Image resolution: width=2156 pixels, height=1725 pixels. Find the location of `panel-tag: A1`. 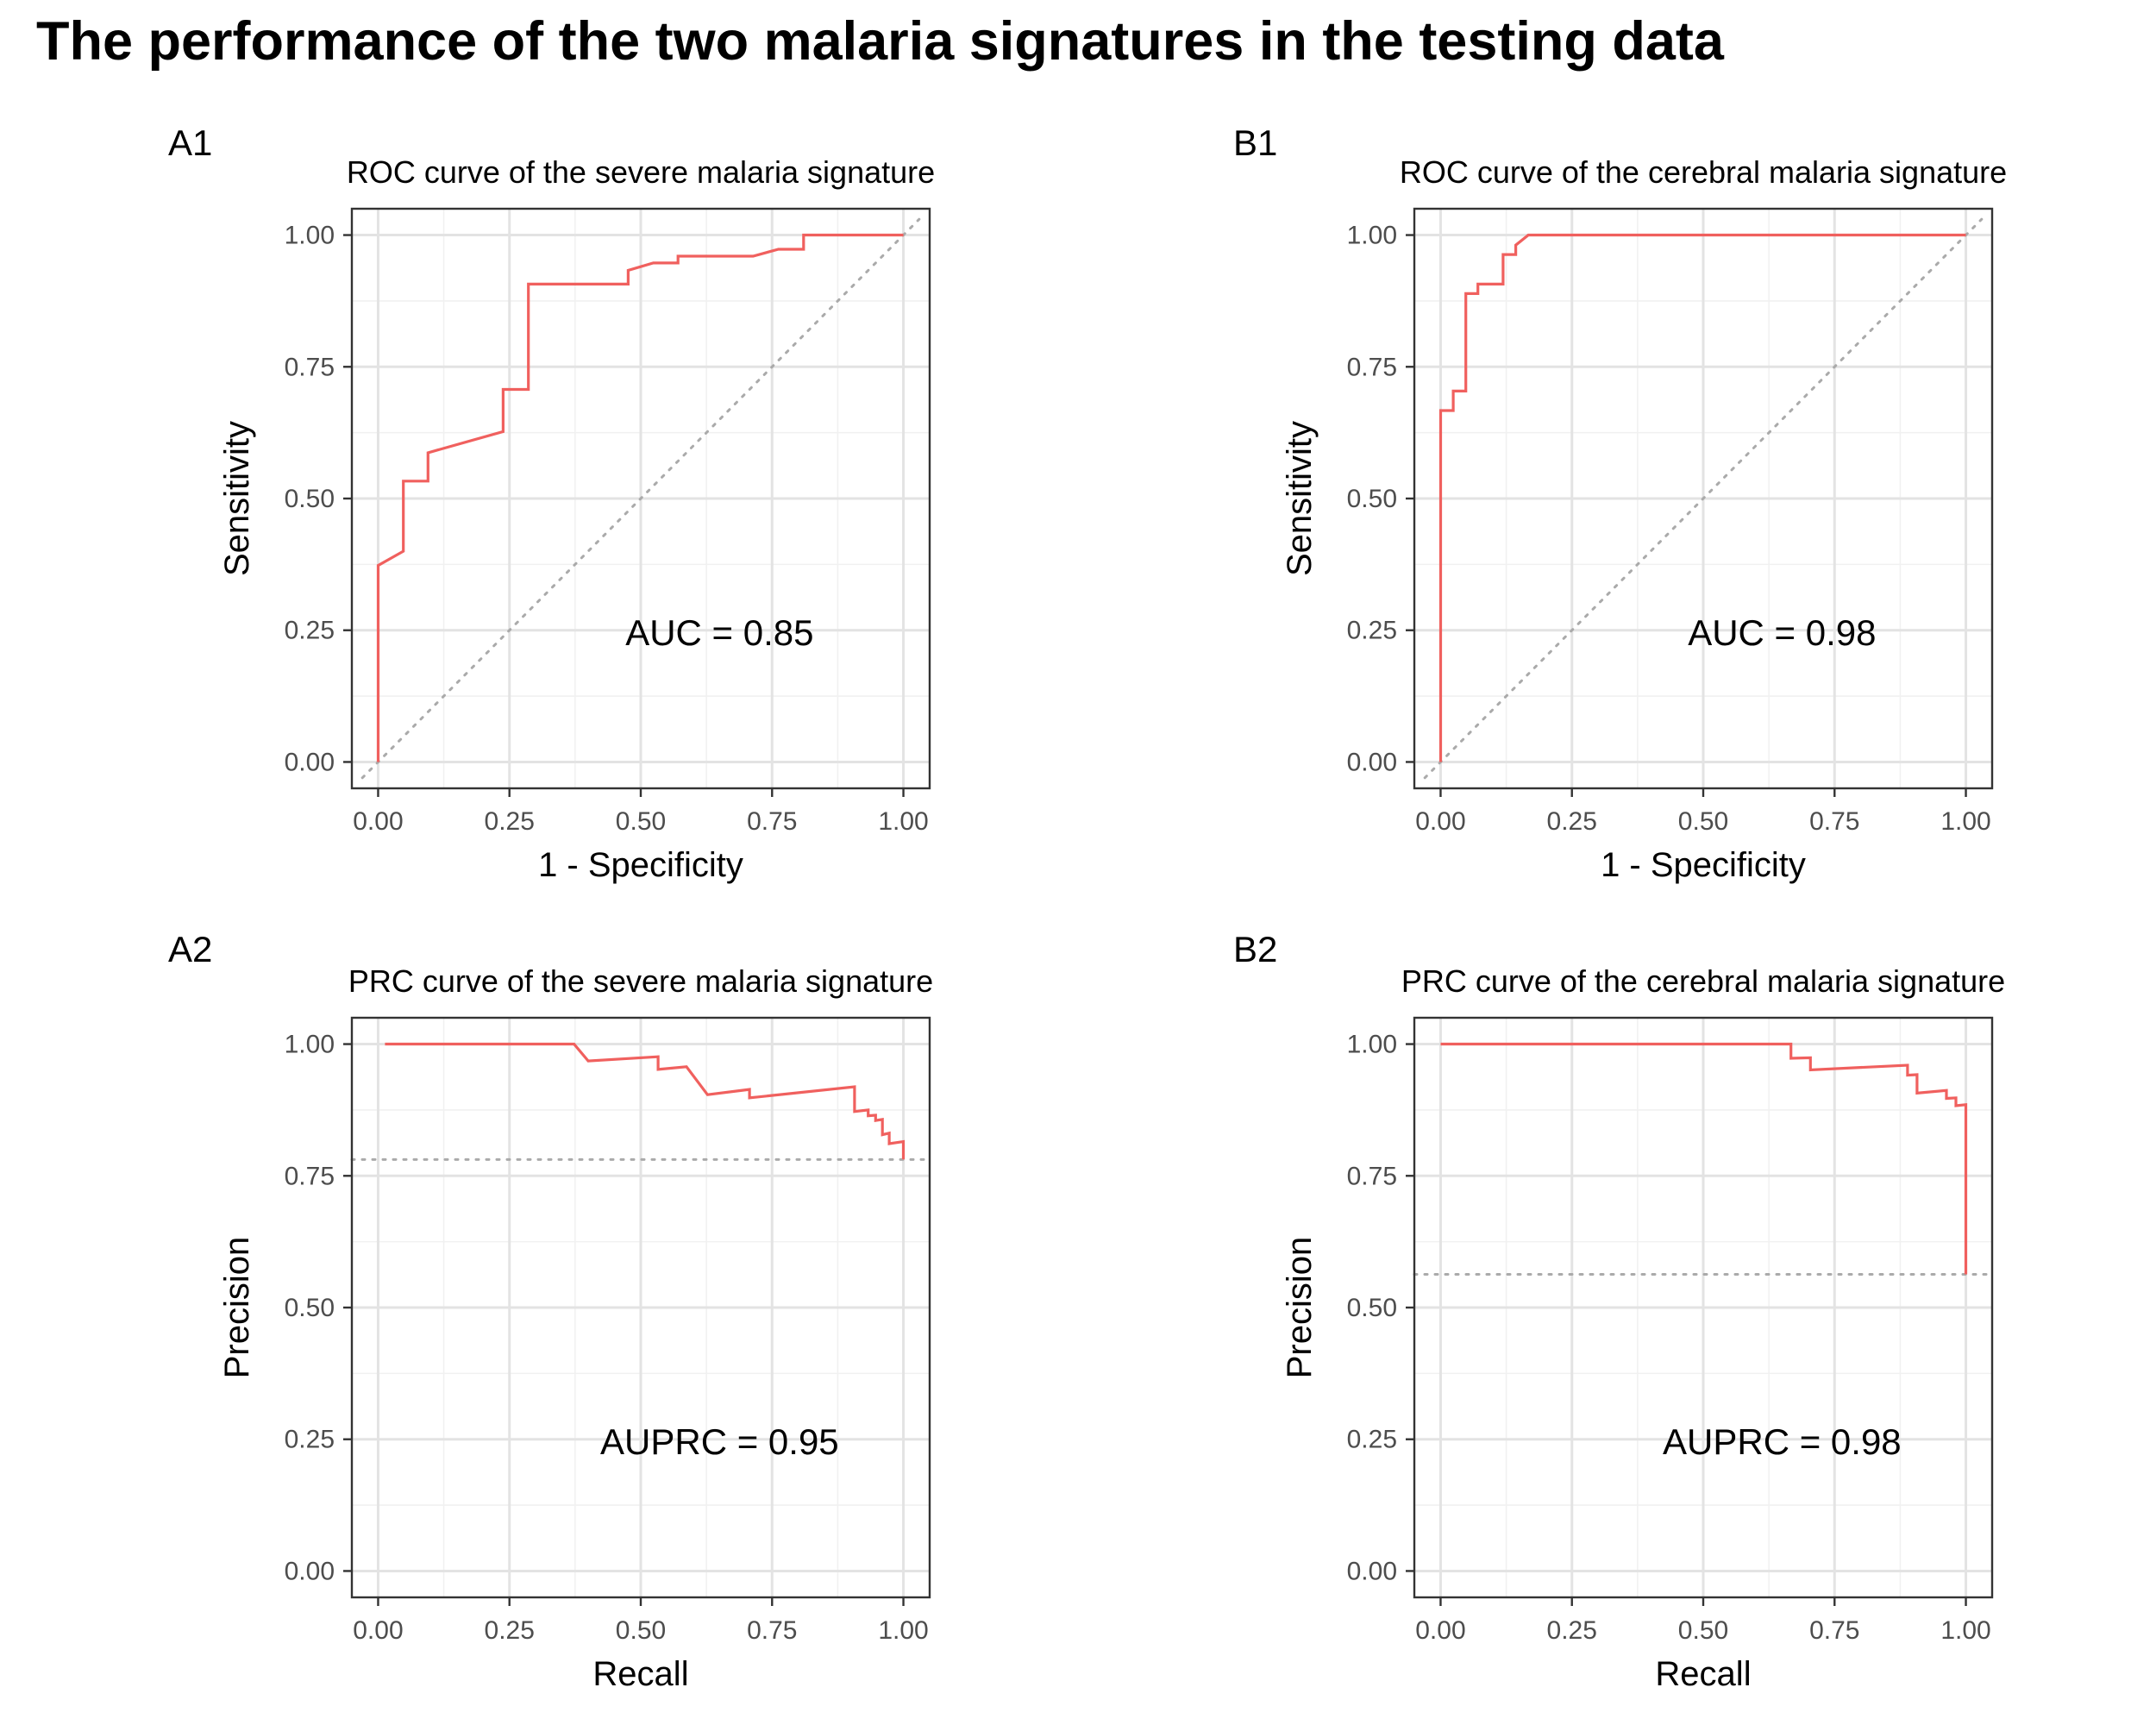

panel-tag: A1 is located at coordinates (190, 143).